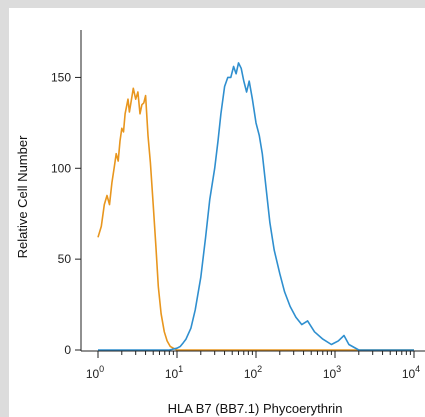  I want to click on x-axis-title: HLA B7 (BB7.1) Phycoerythrin, so click(255, 408).